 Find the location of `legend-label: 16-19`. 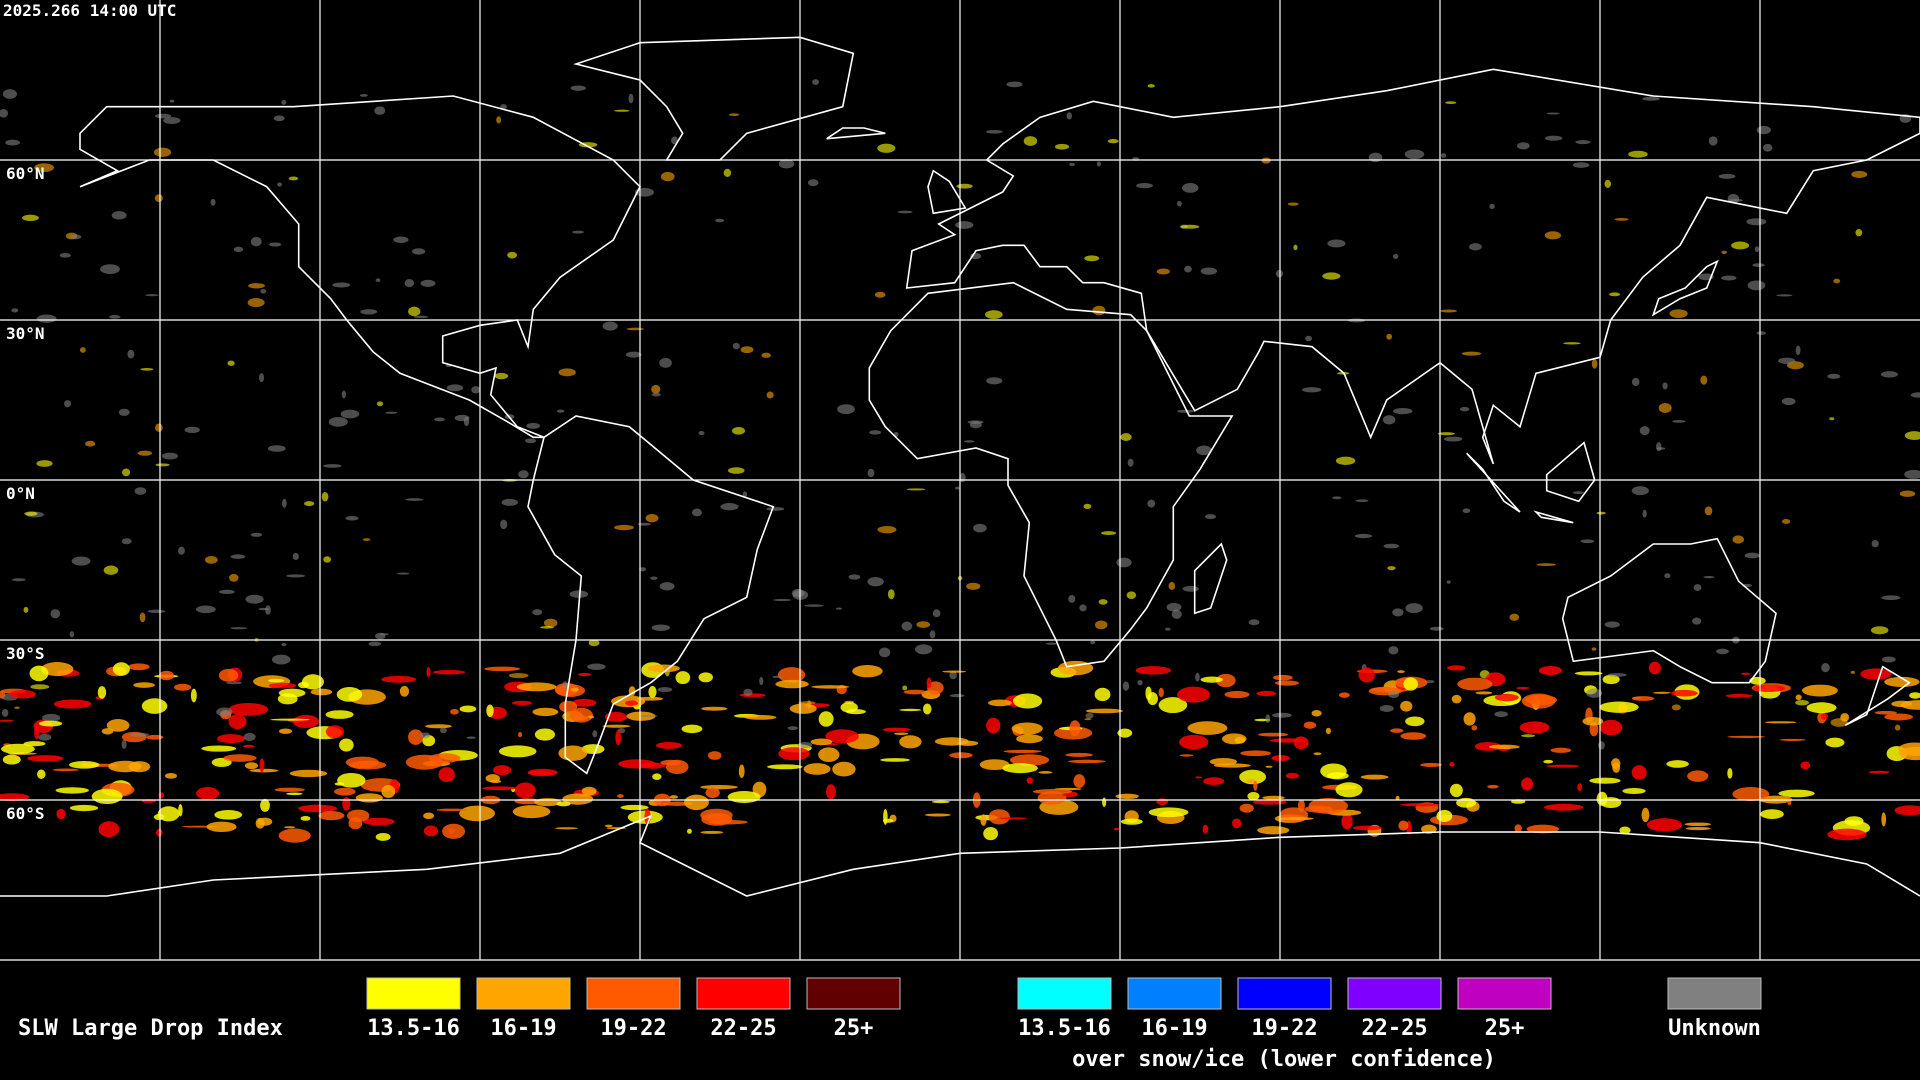

legend-label: 16-19 is located at coordinates (523, 1028).